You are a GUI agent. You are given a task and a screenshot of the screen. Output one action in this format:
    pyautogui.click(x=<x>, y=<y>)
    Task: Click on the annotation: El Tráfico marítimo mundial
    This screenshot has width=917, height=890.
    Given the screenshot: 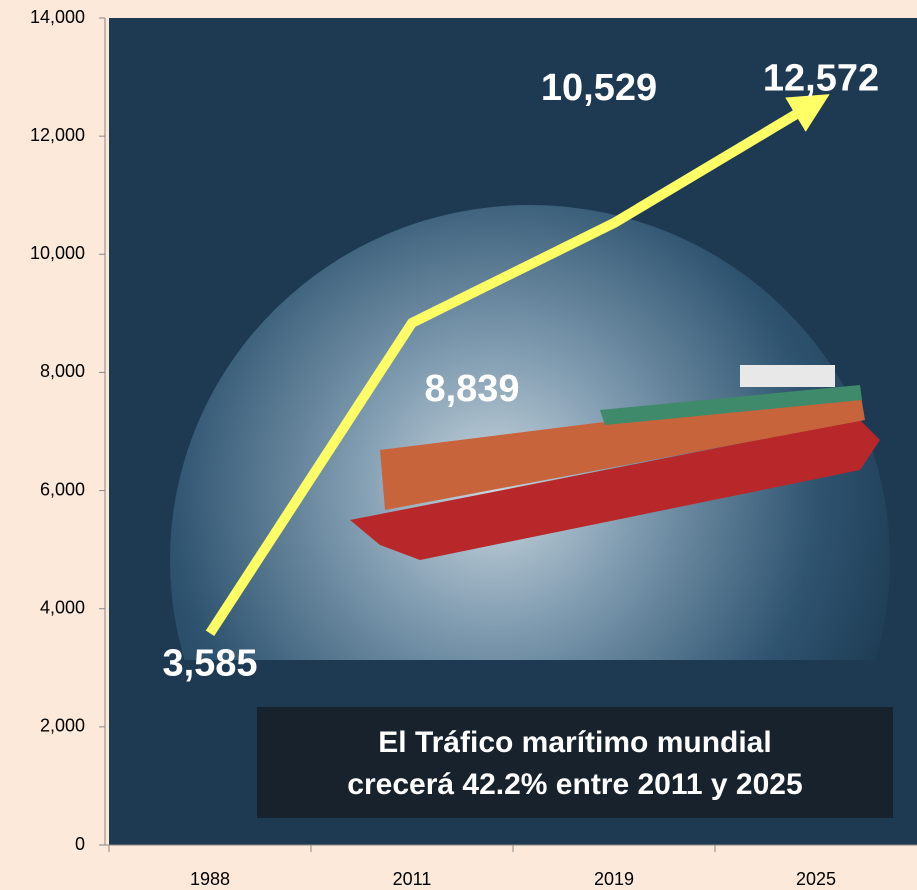 What is the action you would take?
    pyautogui.click(x=574, y=742)
    